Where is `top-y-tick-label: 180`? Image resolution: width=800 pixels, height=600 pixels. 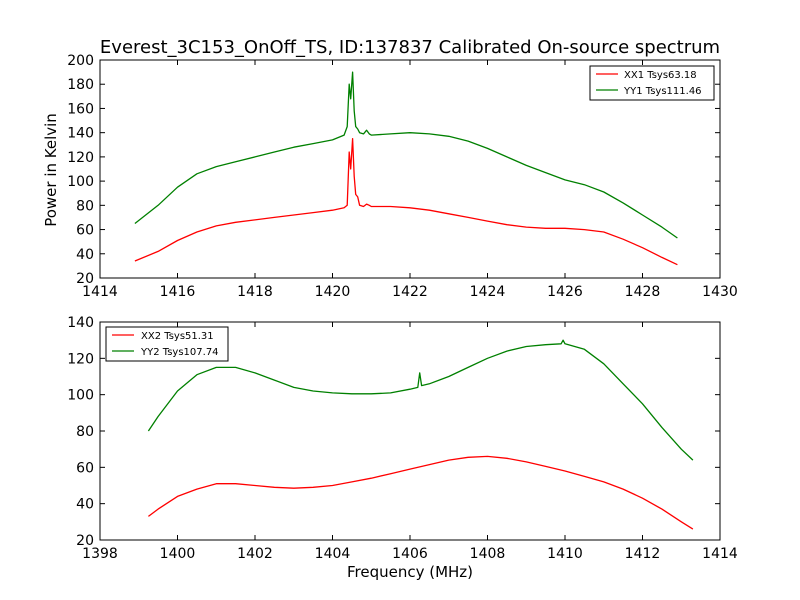
top-y-tick-label: 180 is located at coordinates (80, 85).